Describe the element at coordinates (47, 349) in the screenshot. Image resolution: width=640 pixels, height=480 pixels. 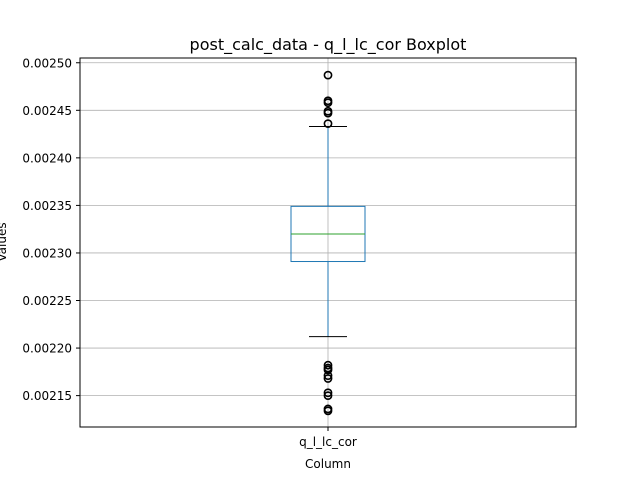
I see `y-tick-label: 0.00220` at that location.